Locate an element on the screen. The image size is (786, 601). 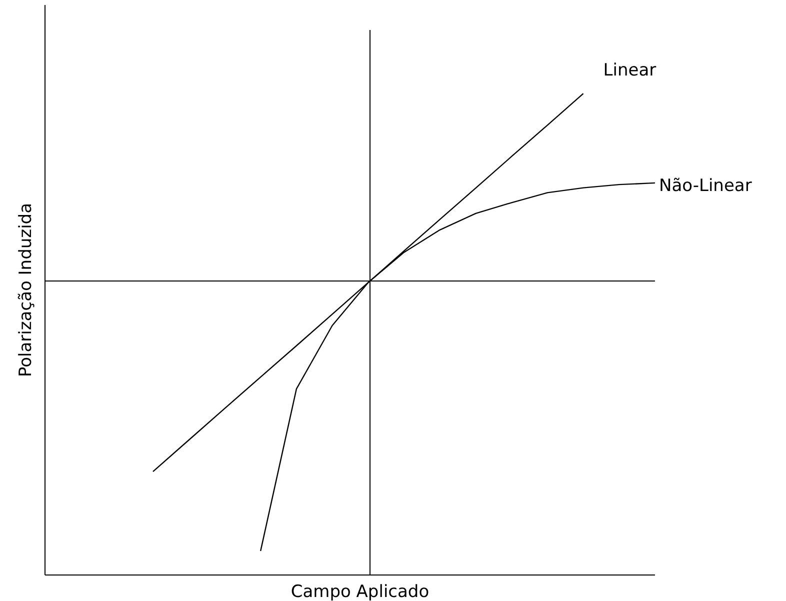
text: Polarização Induzida is located at coordinates (26, 290).